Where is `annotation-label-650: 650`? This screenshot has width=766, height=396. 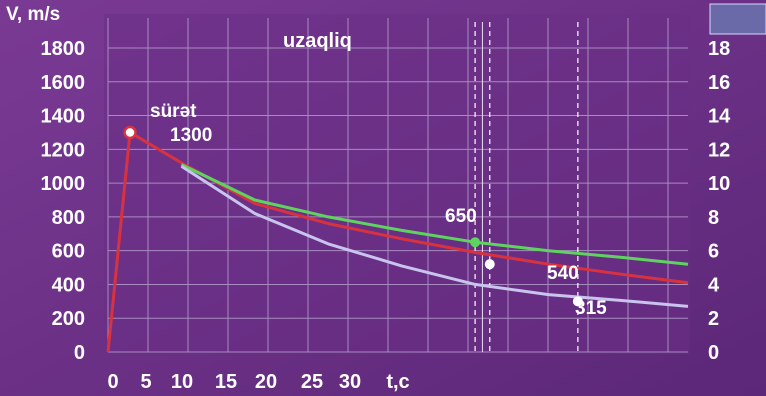 annotation-label-650: 650 is located at coordinates (461, 216).